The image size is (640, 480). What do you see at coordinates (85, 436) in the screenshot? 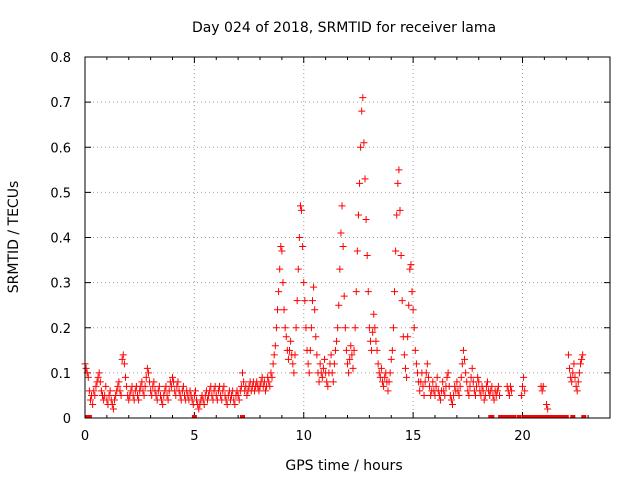
I see `x-tick-label: 0` at bounding box center [85, 436].